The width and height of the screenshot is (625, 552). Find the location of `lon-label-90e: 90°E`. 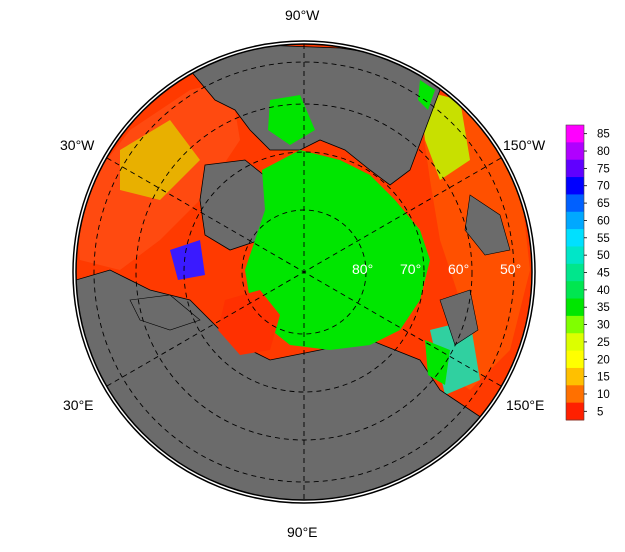

lon-label-90e: 90°E is located at coordinates (302, 532).